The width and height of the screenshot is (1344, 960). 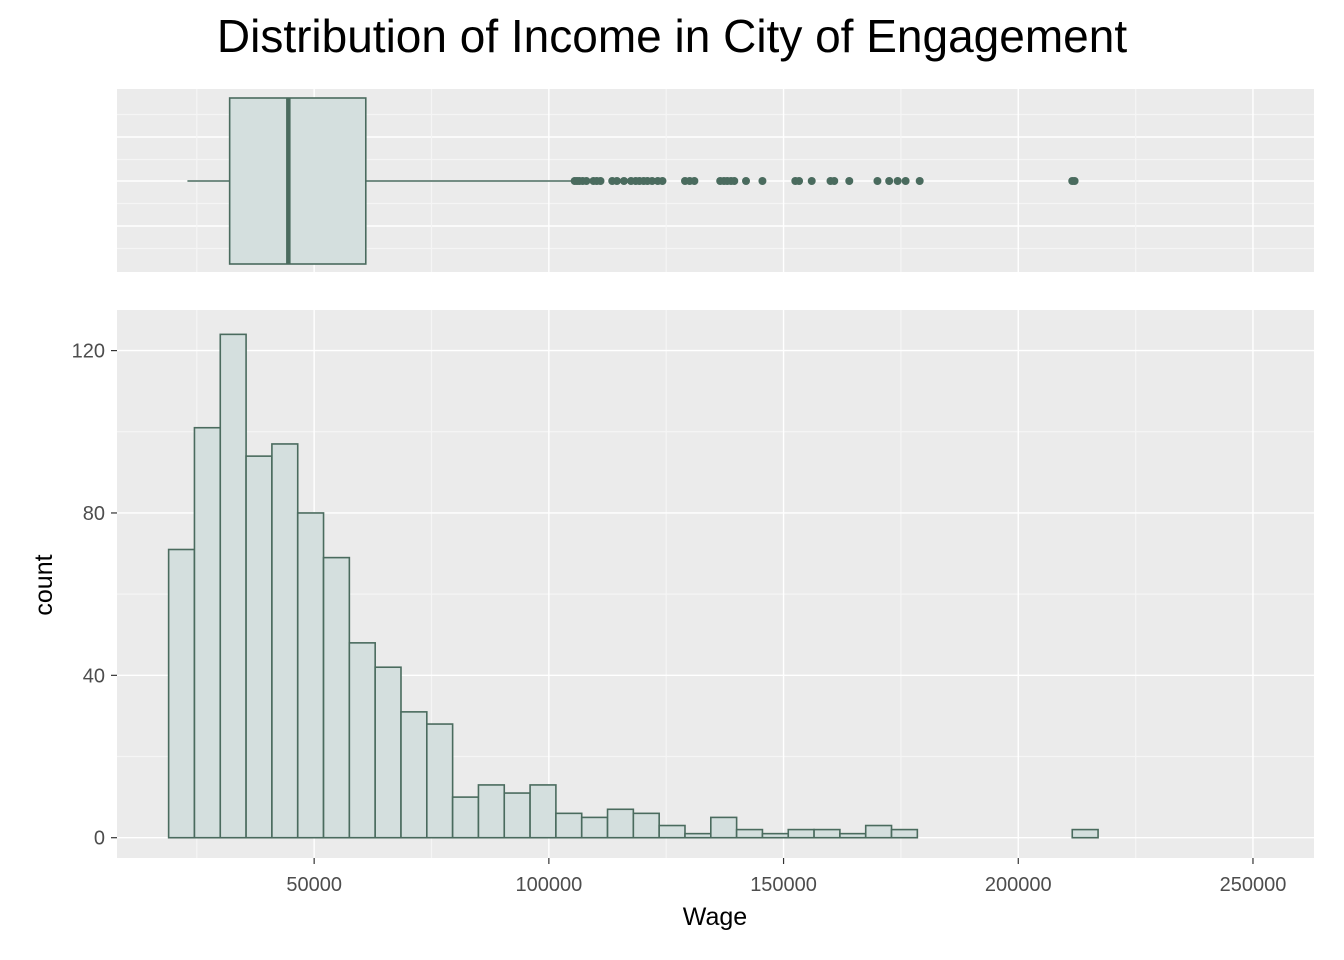 What do you see at coordinates (88, 352) in the screenshot?
I see `y-axis-tick-label: 120` at bounding box center [88, 352].